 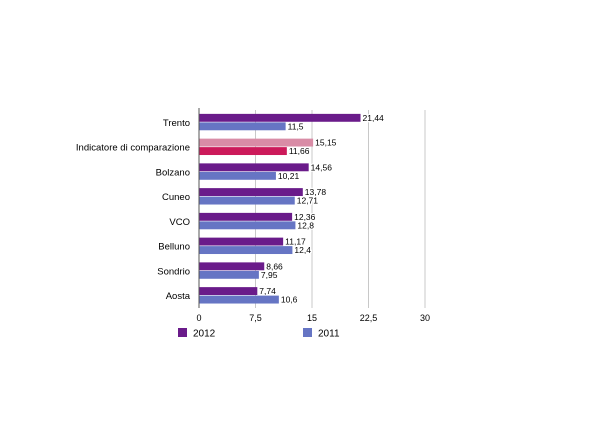 What do you see at coordinates (305, 225) in the screenshot?
I see `data-label: 12,8` at bounding box center [305, 225].